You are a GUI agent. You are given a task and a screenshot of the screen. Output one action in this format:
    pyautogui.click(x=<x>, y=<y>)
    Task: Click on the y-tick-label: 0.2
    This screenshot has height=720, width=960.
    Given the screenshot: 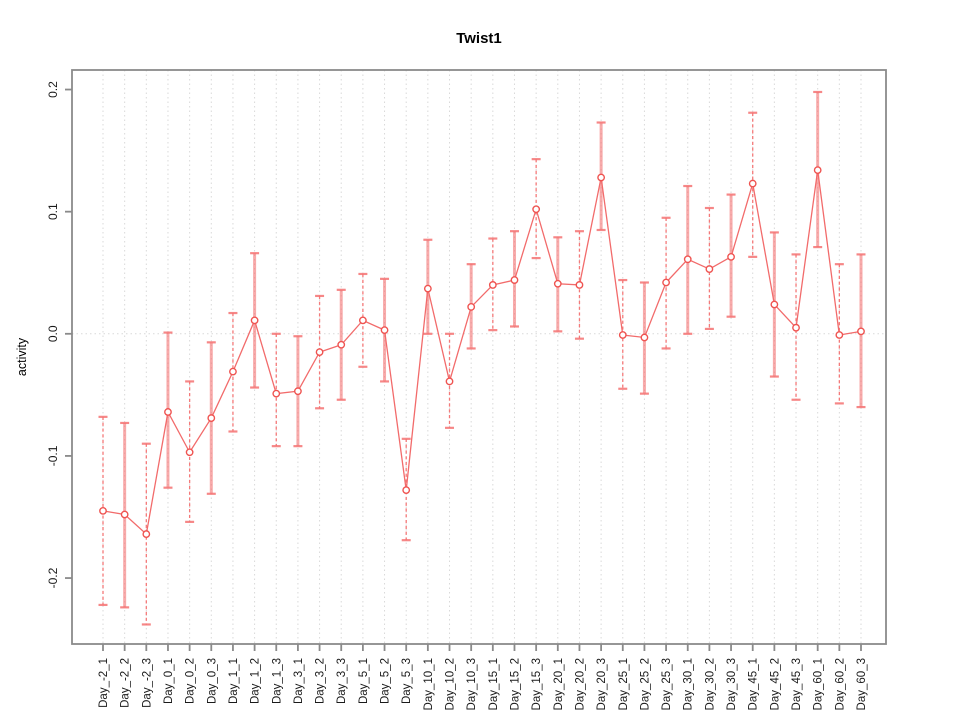 What is the action you would take?
    pyautogui.click(x=53, y=89)
    